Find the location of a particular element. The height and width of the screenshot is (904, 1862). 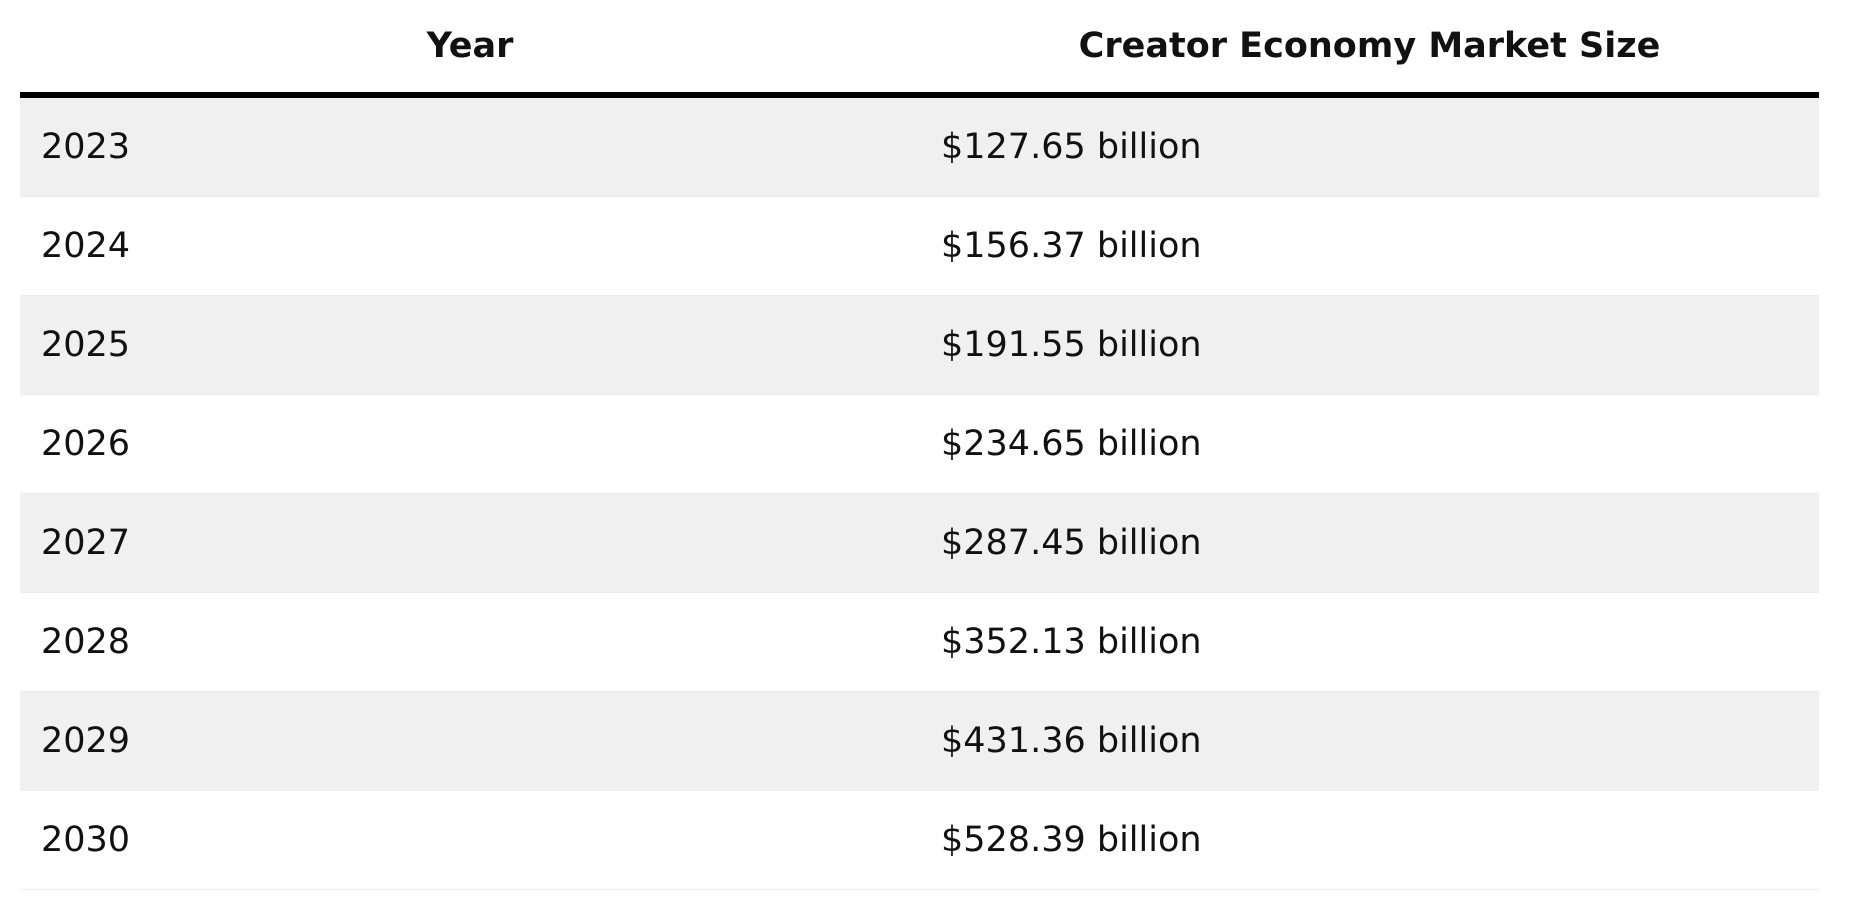

table-cell: 2027 is located at coordinates (470, 543).